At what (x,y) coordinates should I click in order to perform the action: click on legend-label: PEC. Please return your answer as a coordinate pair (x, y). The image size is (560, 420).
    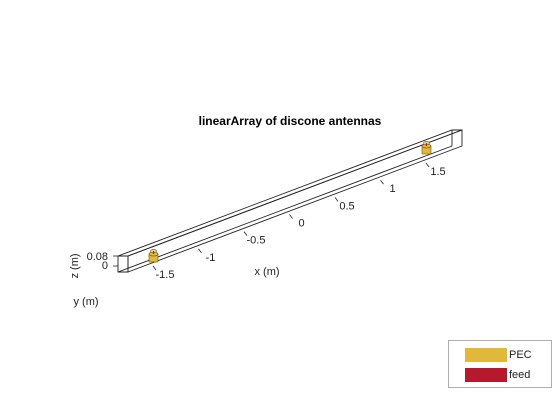
    Looking at the image, I should click on (520, 355).